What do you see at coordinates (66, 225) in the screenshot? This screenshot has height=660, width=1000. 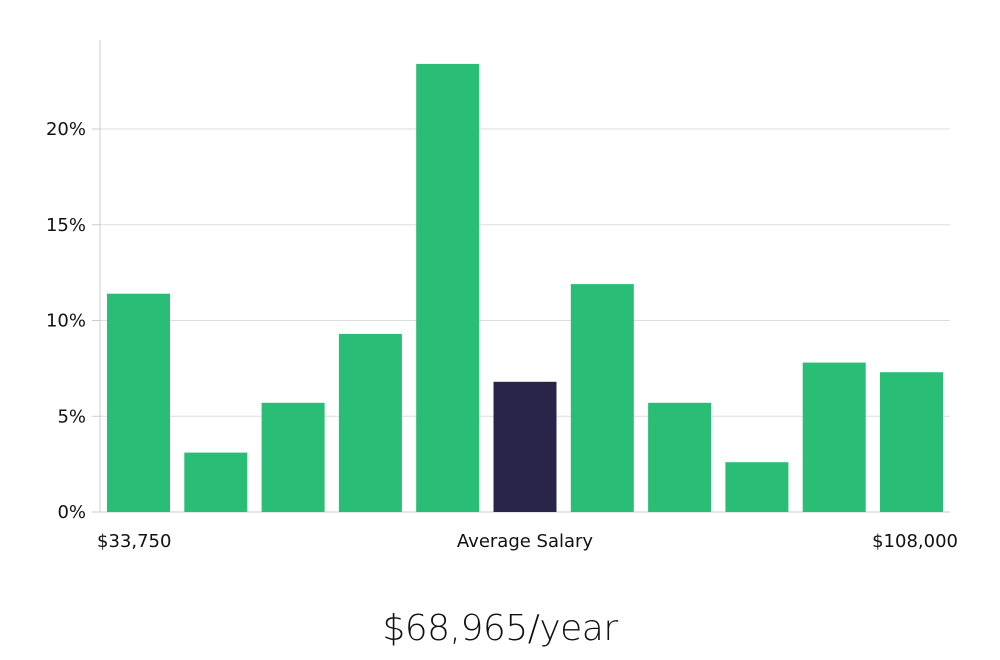 I see `y-tick-label: 15%` at bounding box center [66, 225].